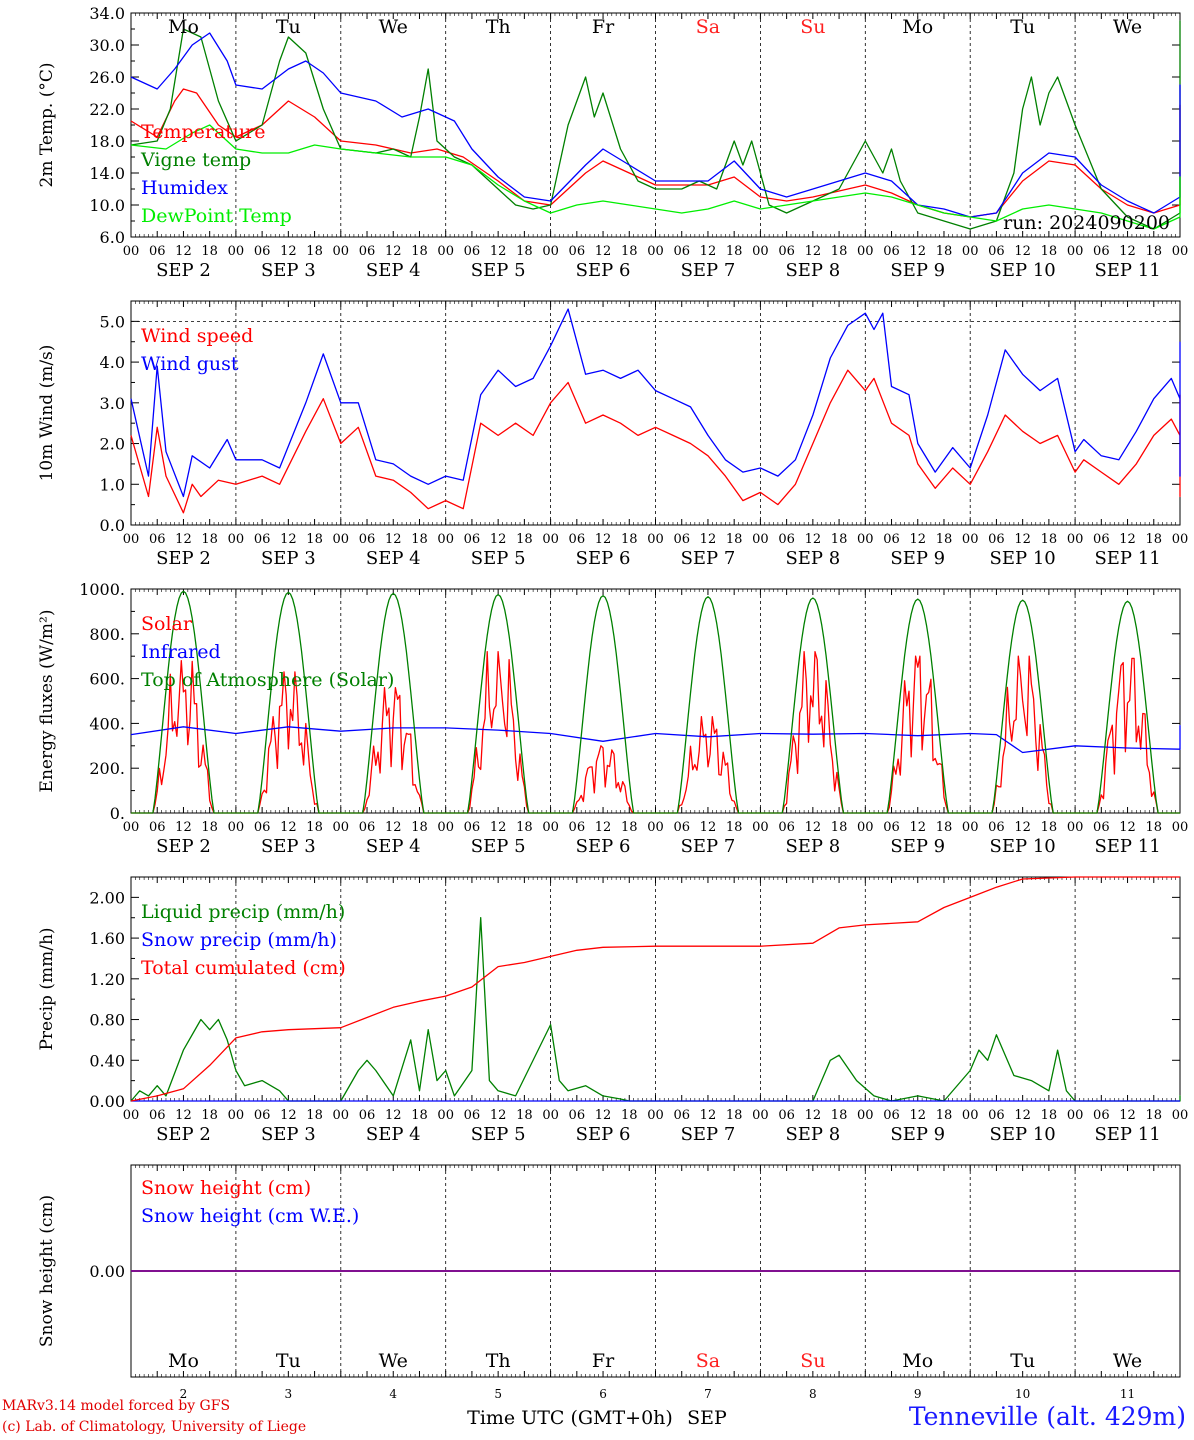 This screenshot has height=1440, width=1194. Describe the element at coordinates (288, 27) in the screenshot. I see `weekday-label-top: Tu` at that location.